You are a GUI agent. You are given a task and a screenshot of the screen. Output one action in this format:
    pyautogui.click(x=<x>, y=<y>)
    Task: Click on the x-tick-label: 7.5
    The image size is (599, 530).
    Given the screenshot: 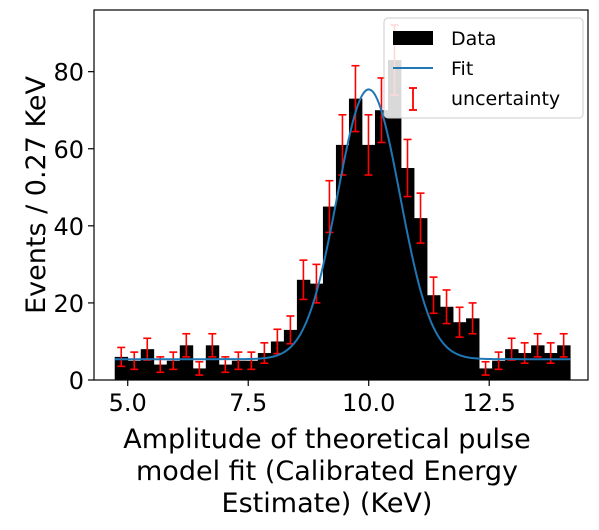 What is the action you would take?
    pyautogui.click(x=248, y=403)
    